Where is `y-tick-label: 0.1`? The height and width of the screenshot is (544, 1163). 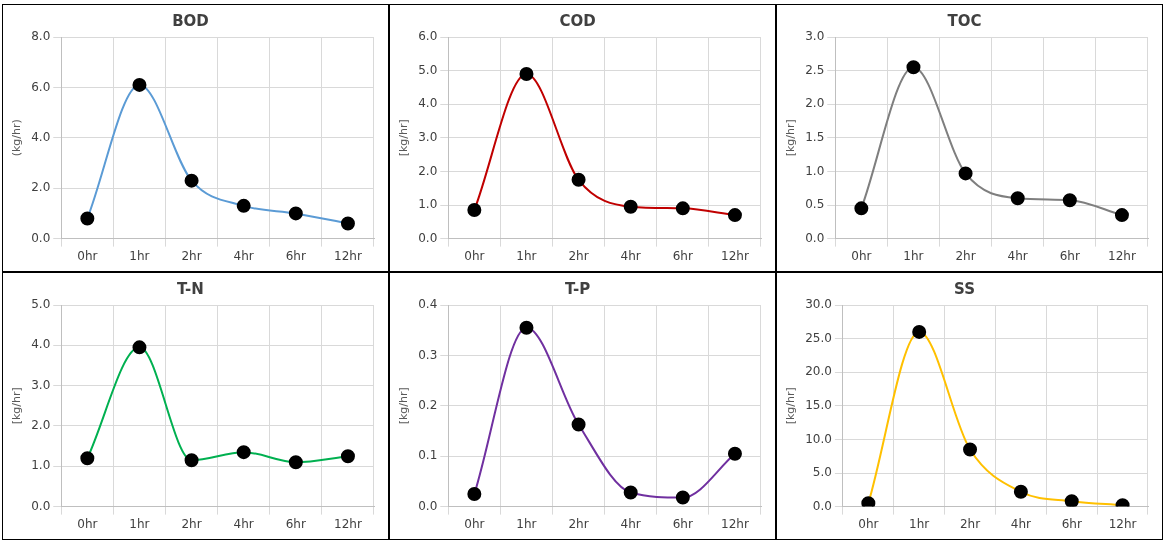
y-tick-label: 0.1 is located at coordinates (428, 455).